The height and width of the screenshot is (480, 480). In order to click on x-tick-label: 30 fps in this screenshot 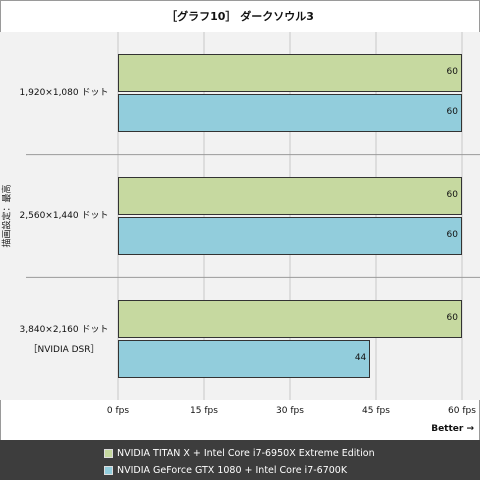, I will do `click(290, 411)`.